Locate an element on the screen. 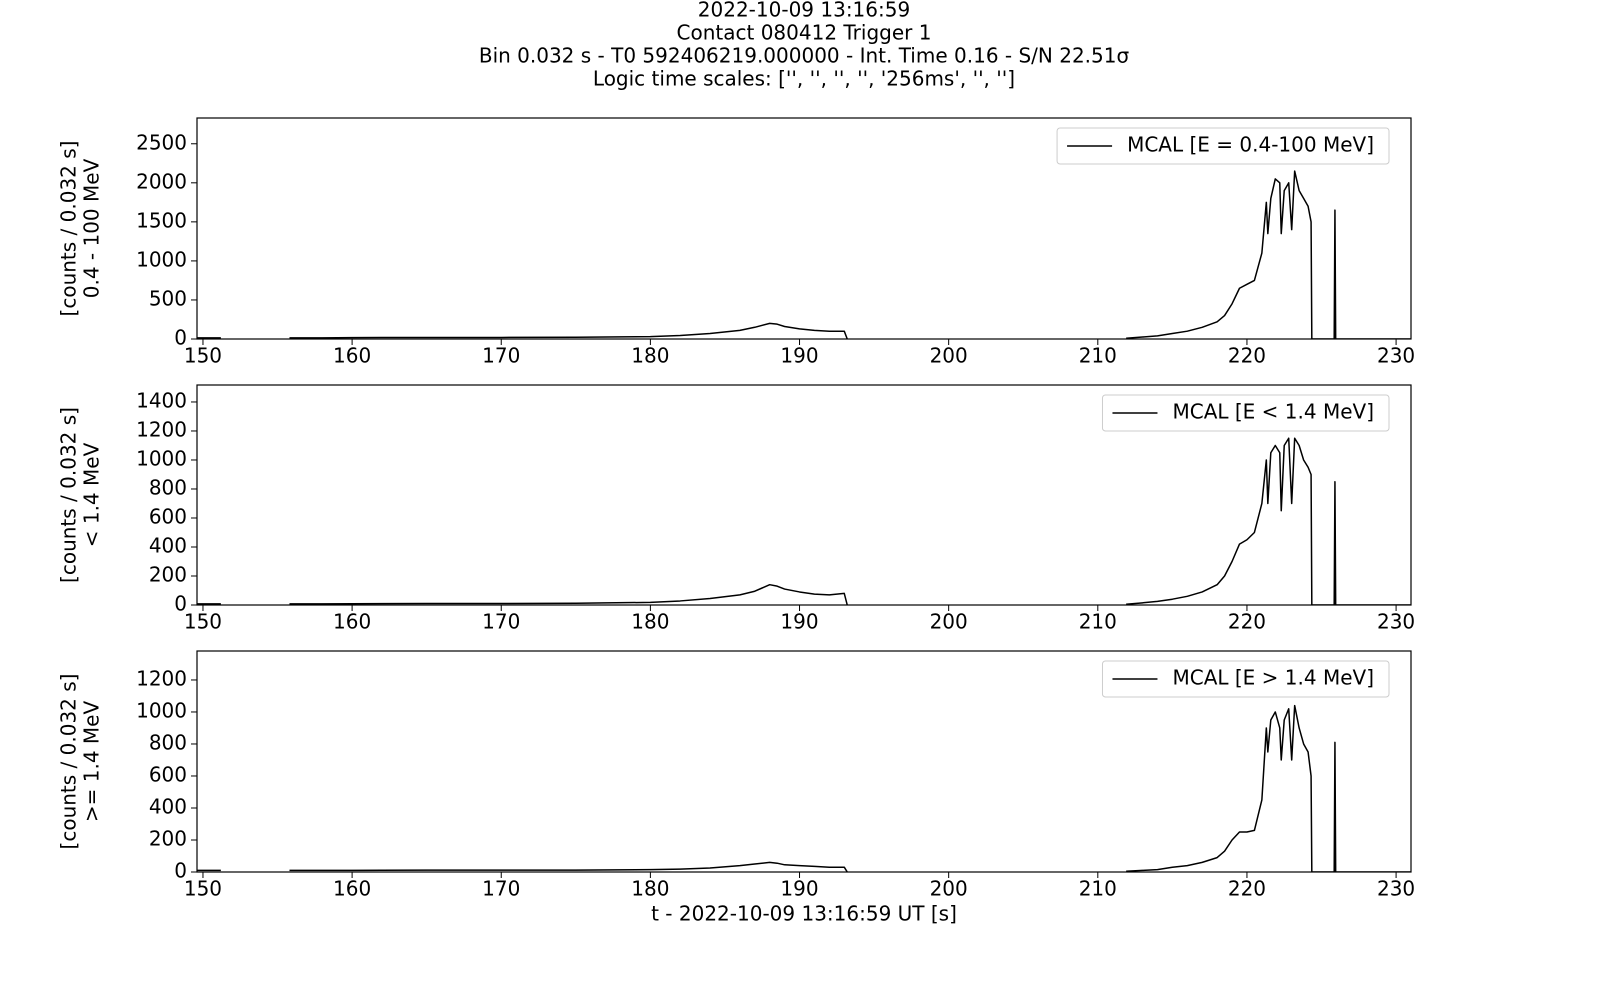 The width and height of the screenshot is (1600, 1000). legend-label: MCAL [E < 1.4 MeV] is located at coordinates (1273, 412).